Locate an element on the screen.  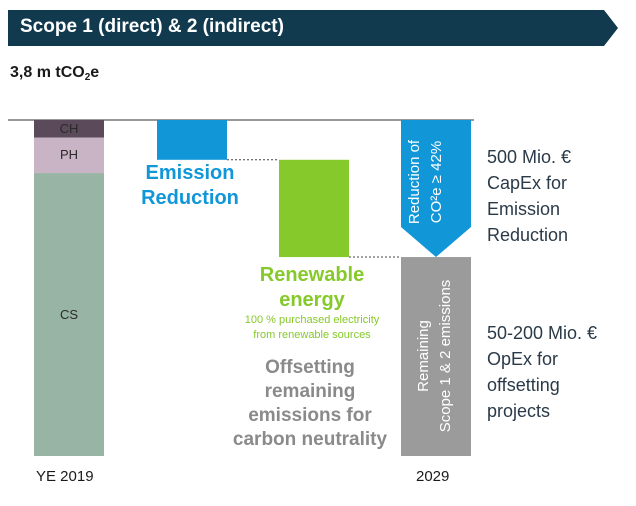
remaining-emissions-label: Remaining Scope 1 & 2 emissions is located at coordinates (435, 356).